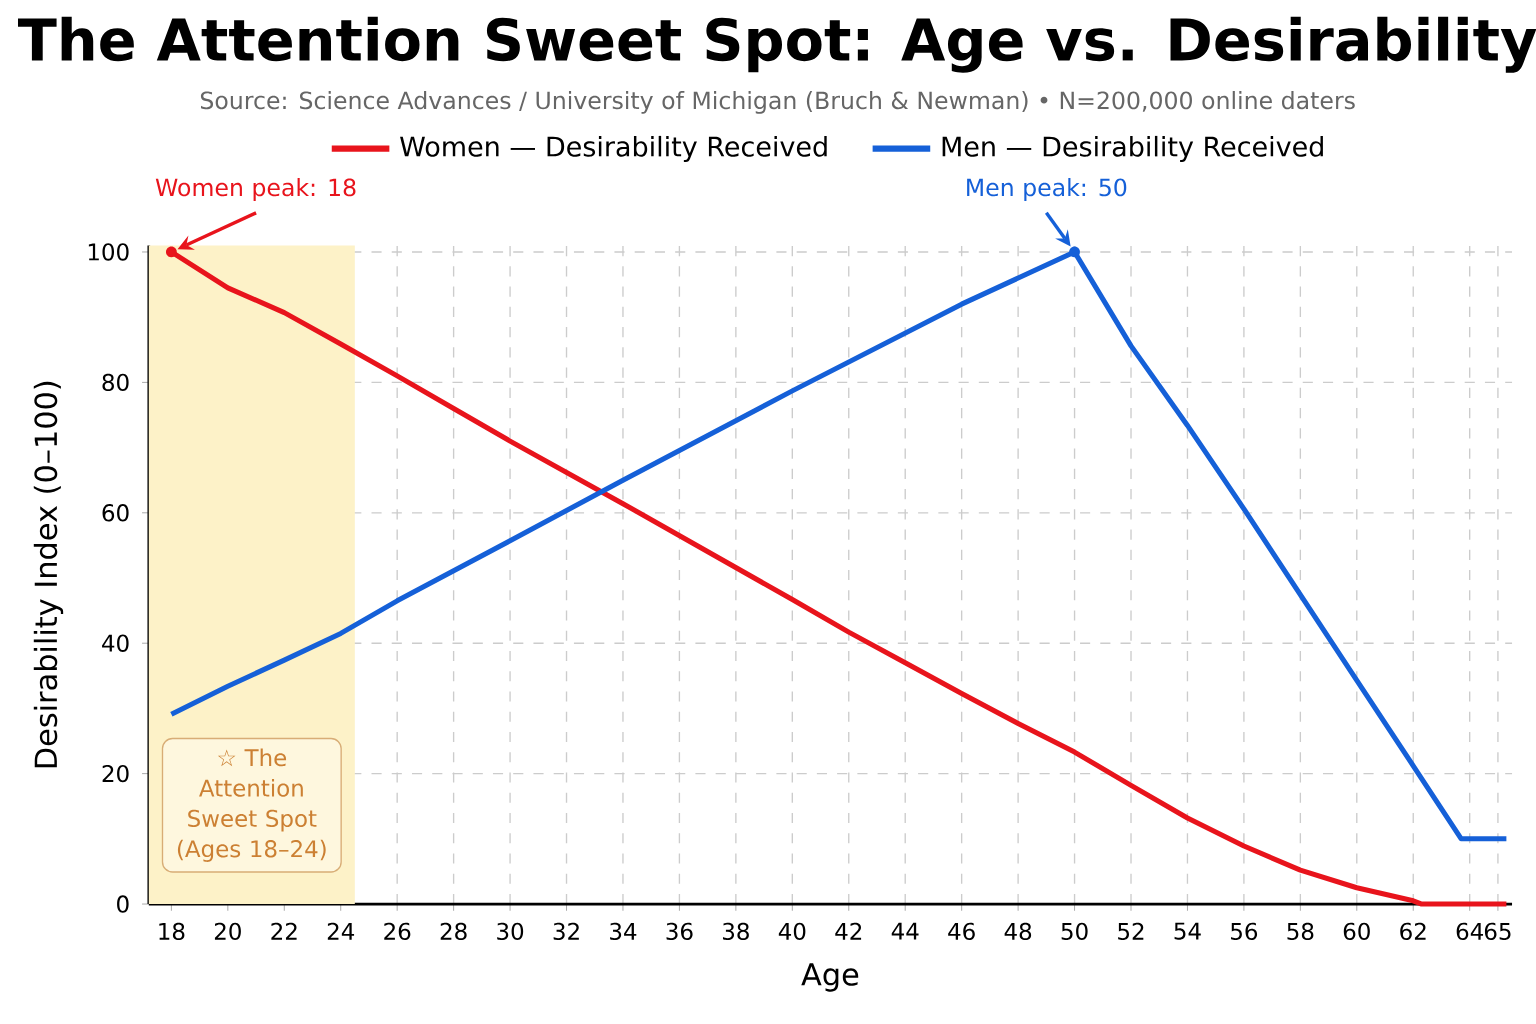 Image resolution: width=1536 pixels, height=1024 pixels. What do you see at coordinates (848, 931) in the screenshot?
I see `x-tick-label: 42` at bounding box center [848, 931].